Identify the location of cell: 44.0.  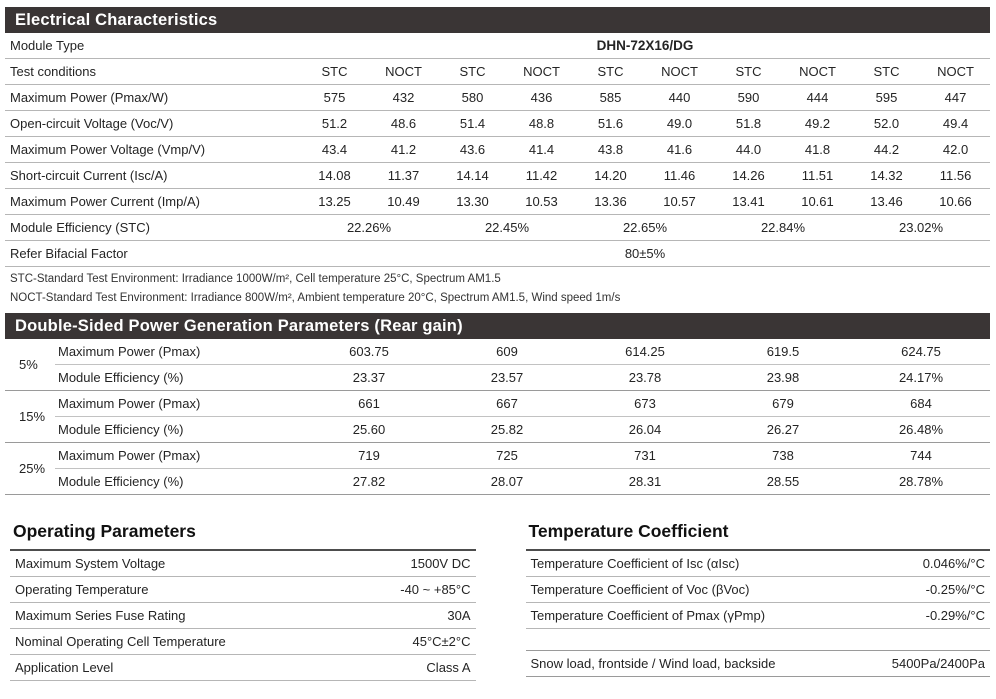
(748, 149).